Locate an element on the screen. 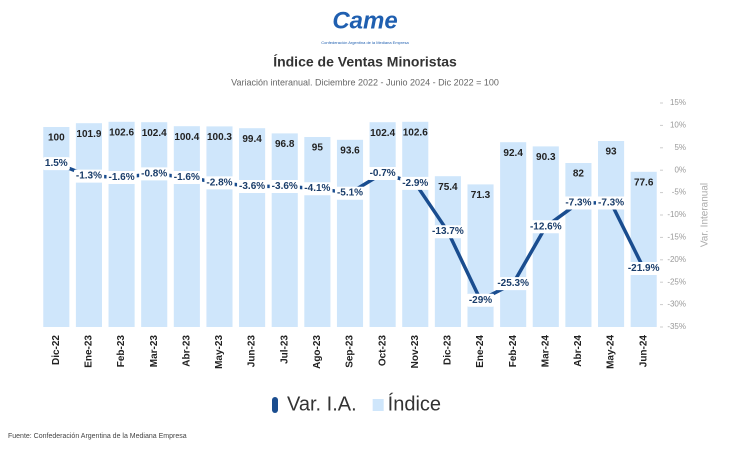 This screenshot has height=452, width=730. y2-tick-label: -15% is located at coordinates (676, 237).